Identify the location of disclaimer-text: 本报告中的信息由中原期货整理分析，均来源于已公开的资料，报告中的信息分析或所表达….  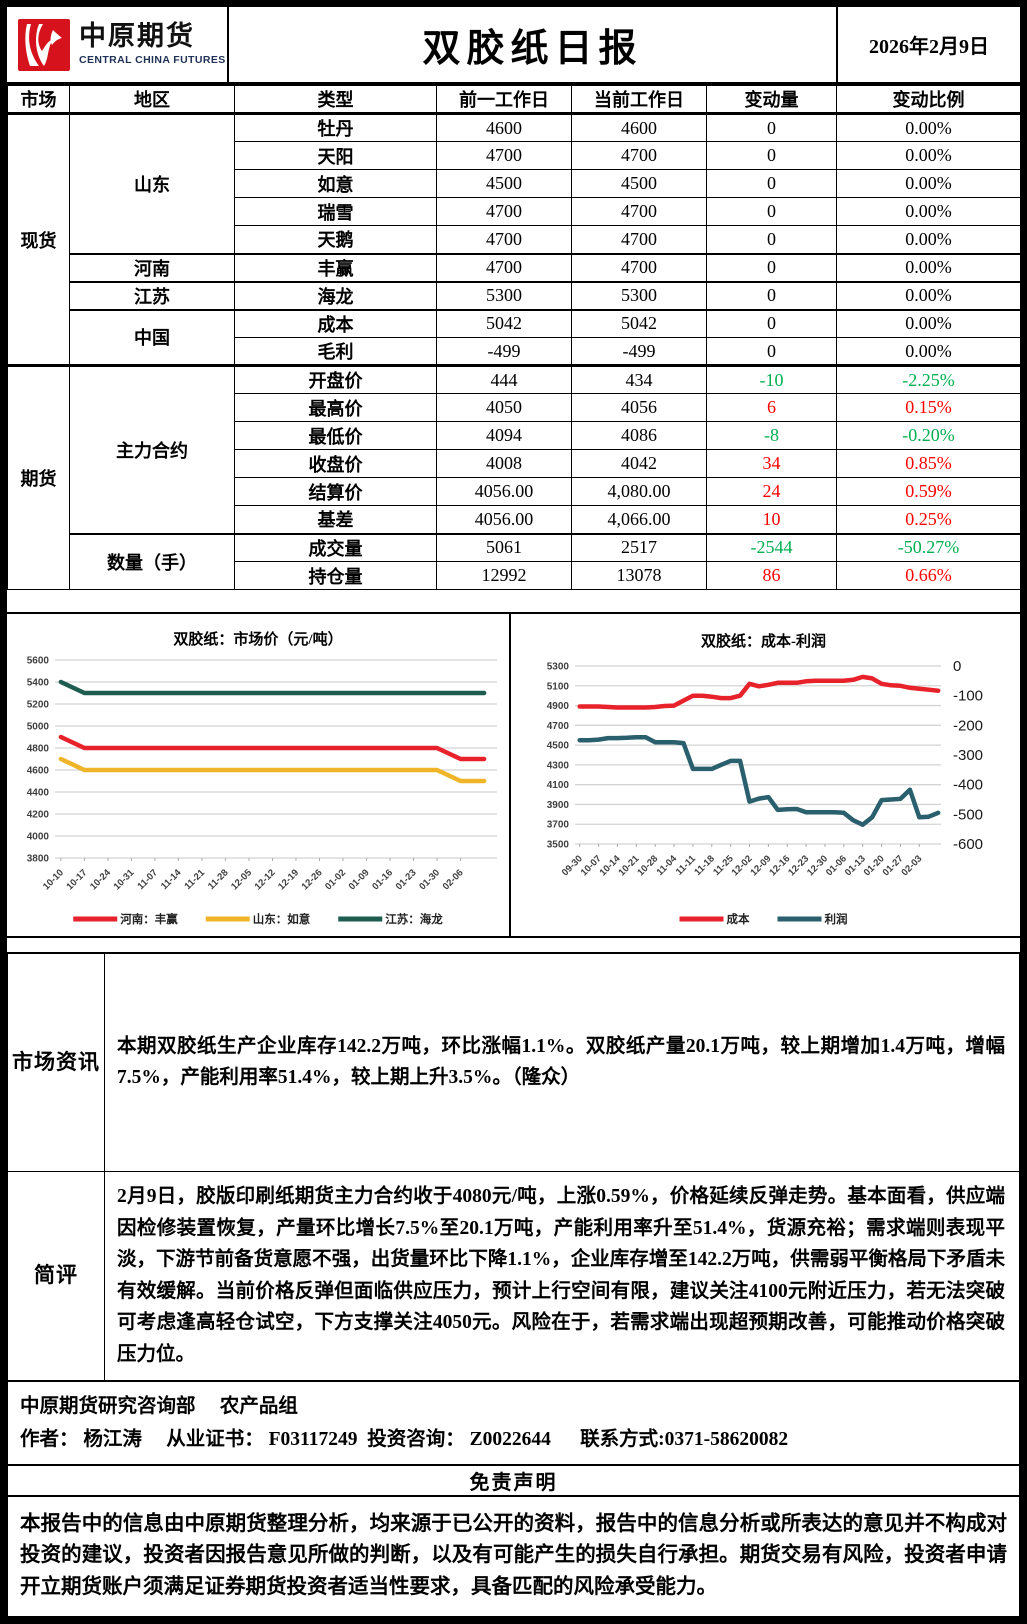
(513, 1556).